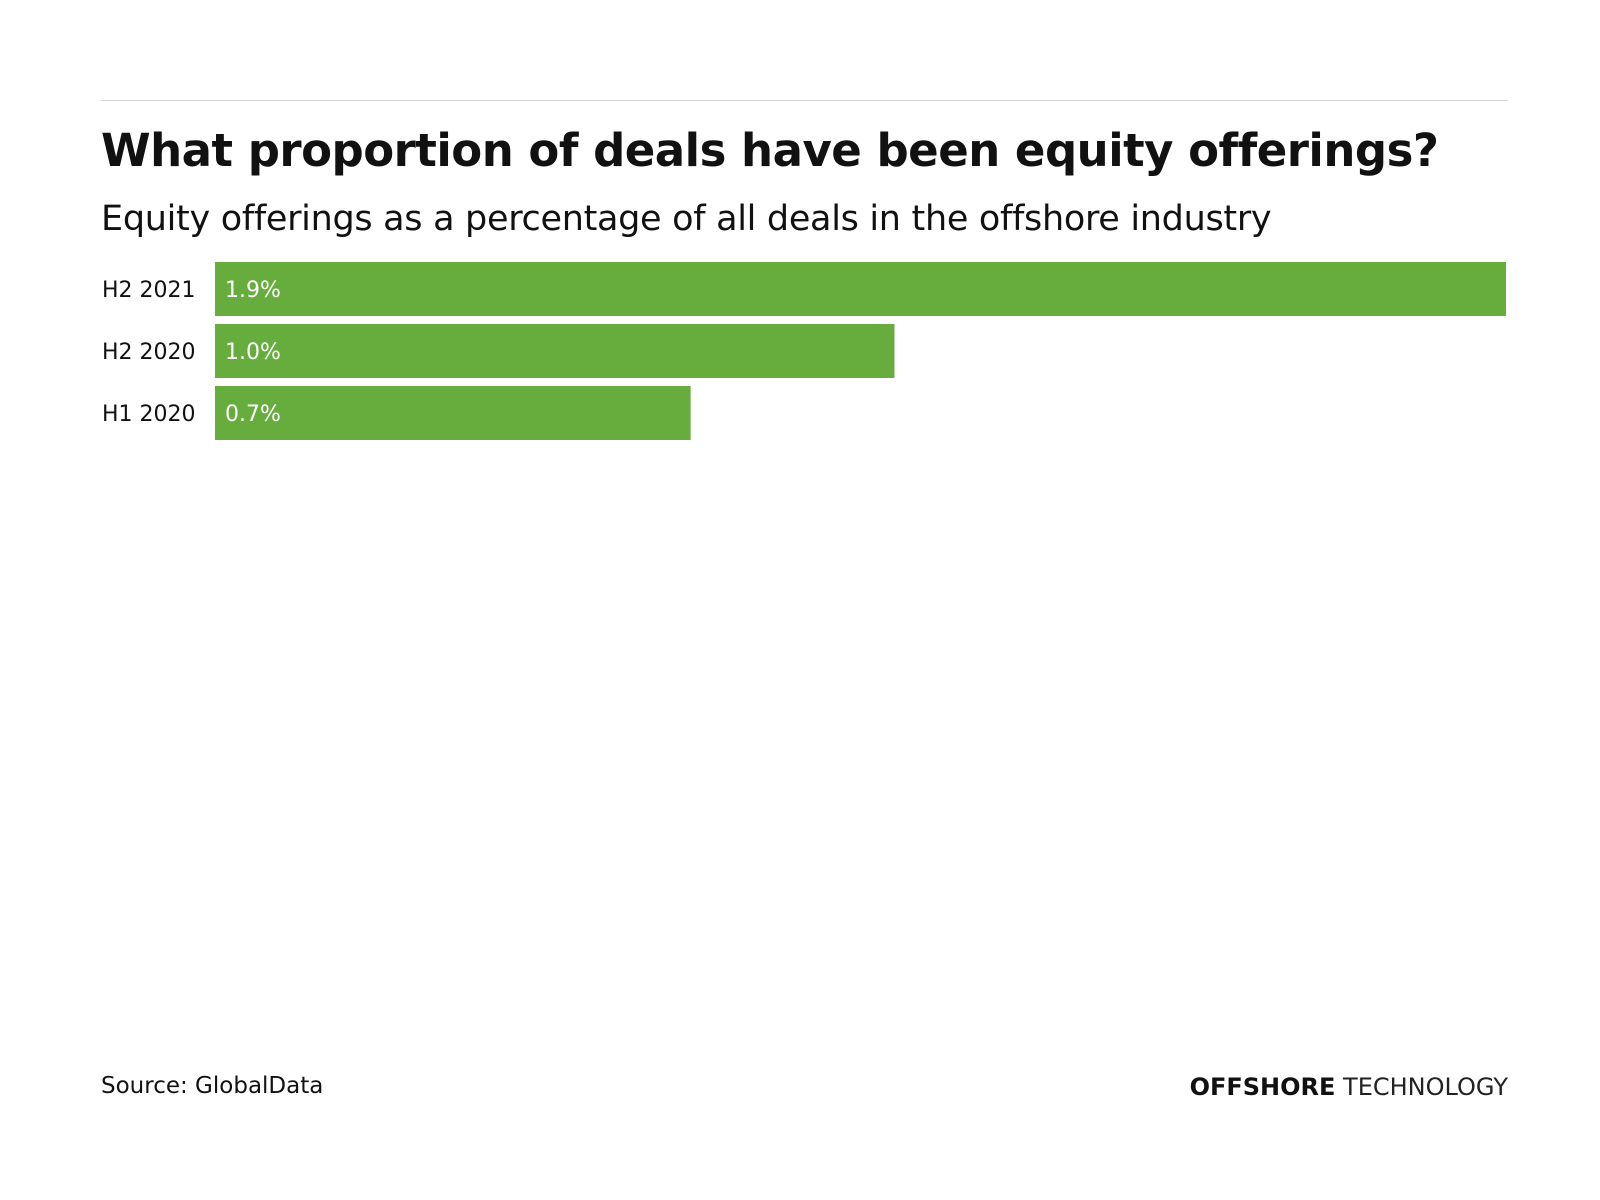 This screenshot has width=1600, height=1200. Describe the element at coordinates (149, 290) in the screenshot. I see `category-label: H2 2021` at that location.